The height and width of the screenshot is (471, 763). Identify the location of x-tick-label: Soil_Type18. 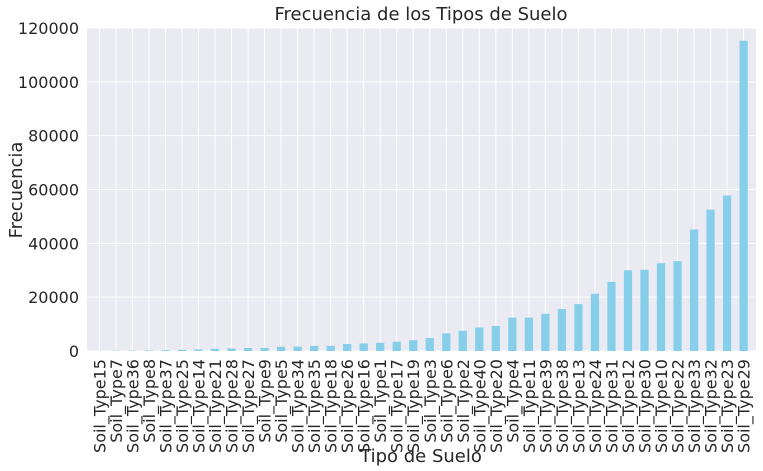
(332, 406).